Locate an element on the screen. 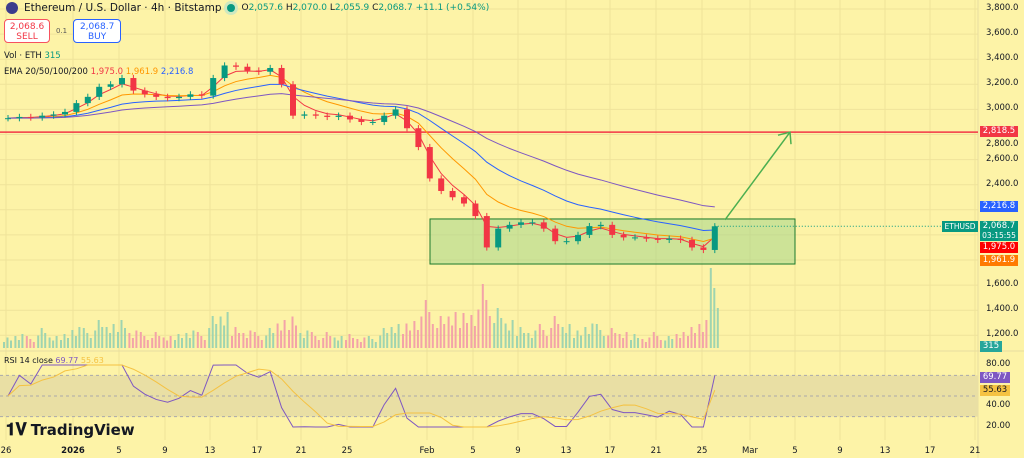 This screenshot has height=458, width=1024. price-axis-label: 2,400.0 is located at coordinates (1002, 183).